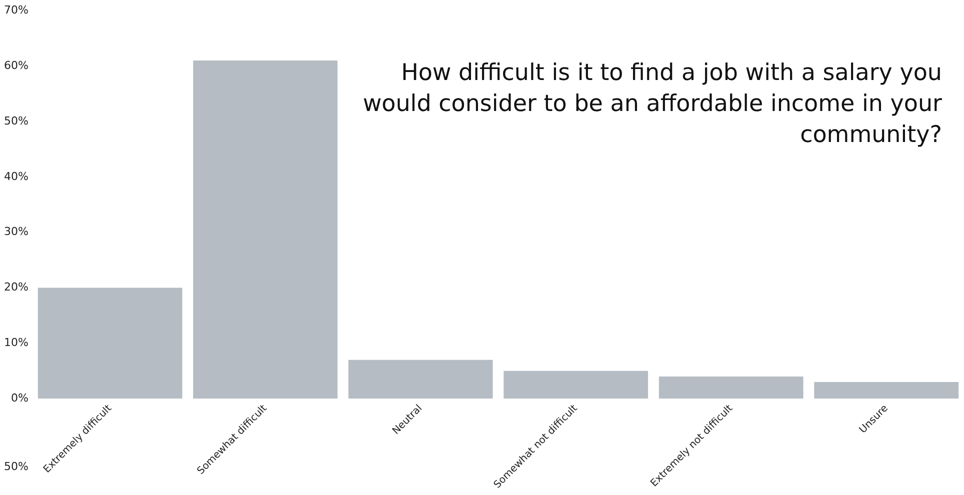 The width and height of the screenshot is (964, 495). Describe the element at coordinates (19, 397) in the screenshot. I see `y-tick-label: 0%` at that location.